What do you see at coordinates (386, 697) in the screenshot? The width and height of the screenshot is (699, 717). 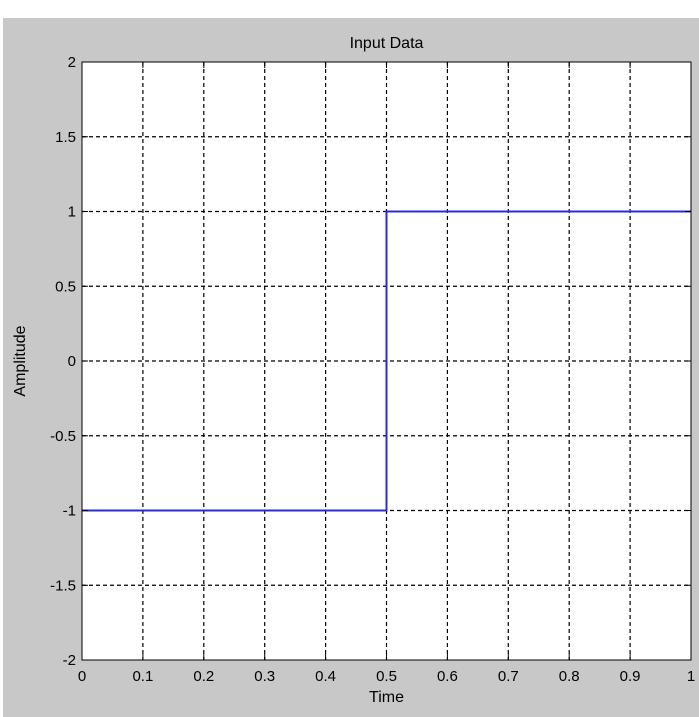 I see `x-axis-label: Time` at bounding box center [386, 697].